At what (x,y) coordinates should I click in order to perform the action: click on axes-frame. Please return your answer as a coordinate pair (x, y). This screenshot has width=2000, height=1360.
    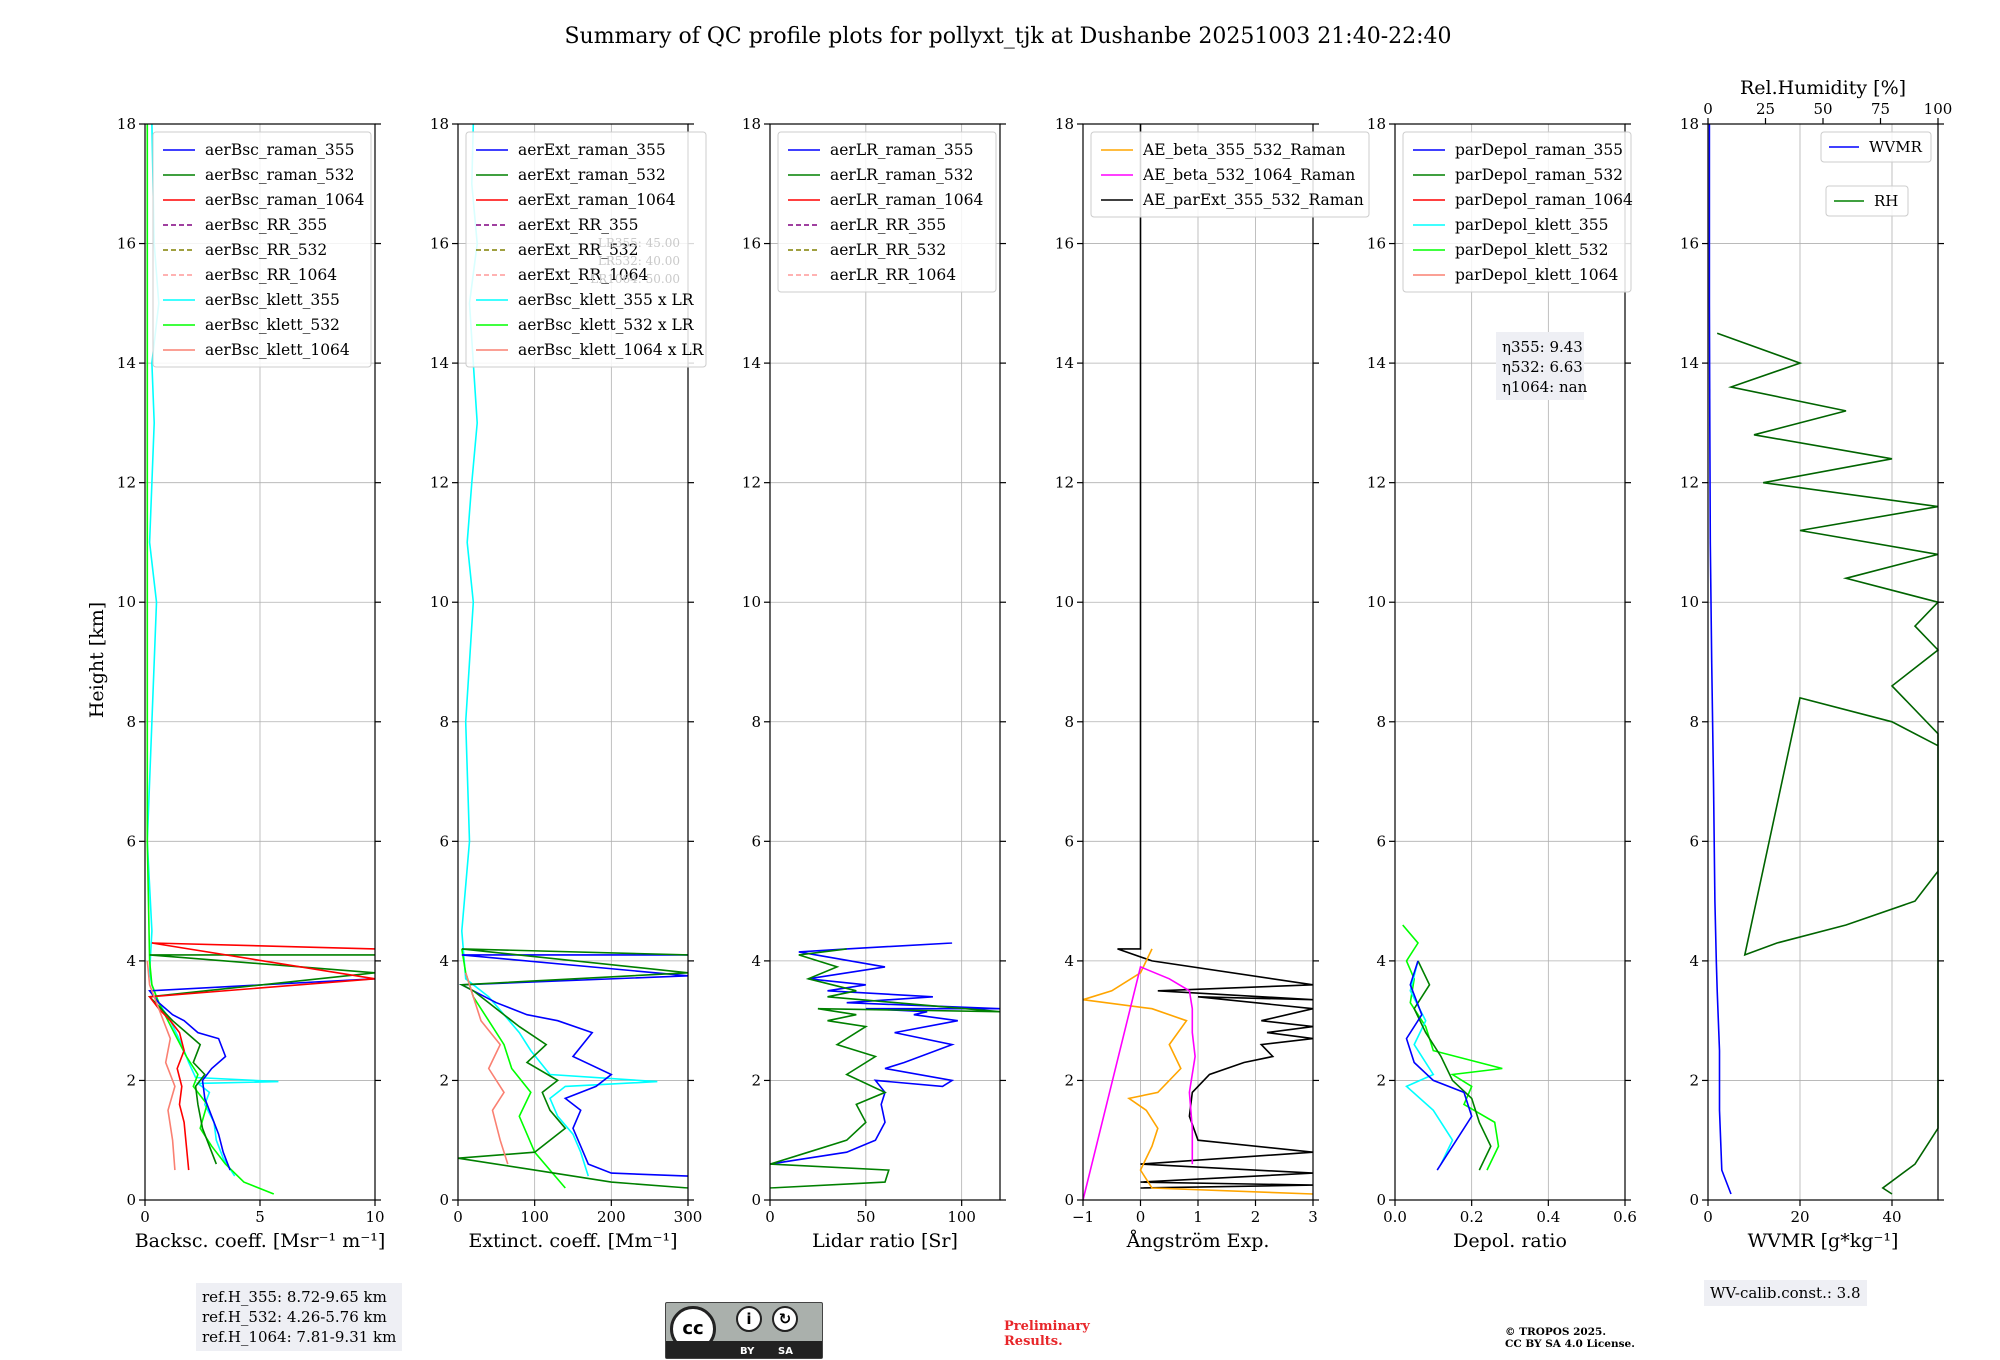
    Looking at the image, I should click on (885, 662).